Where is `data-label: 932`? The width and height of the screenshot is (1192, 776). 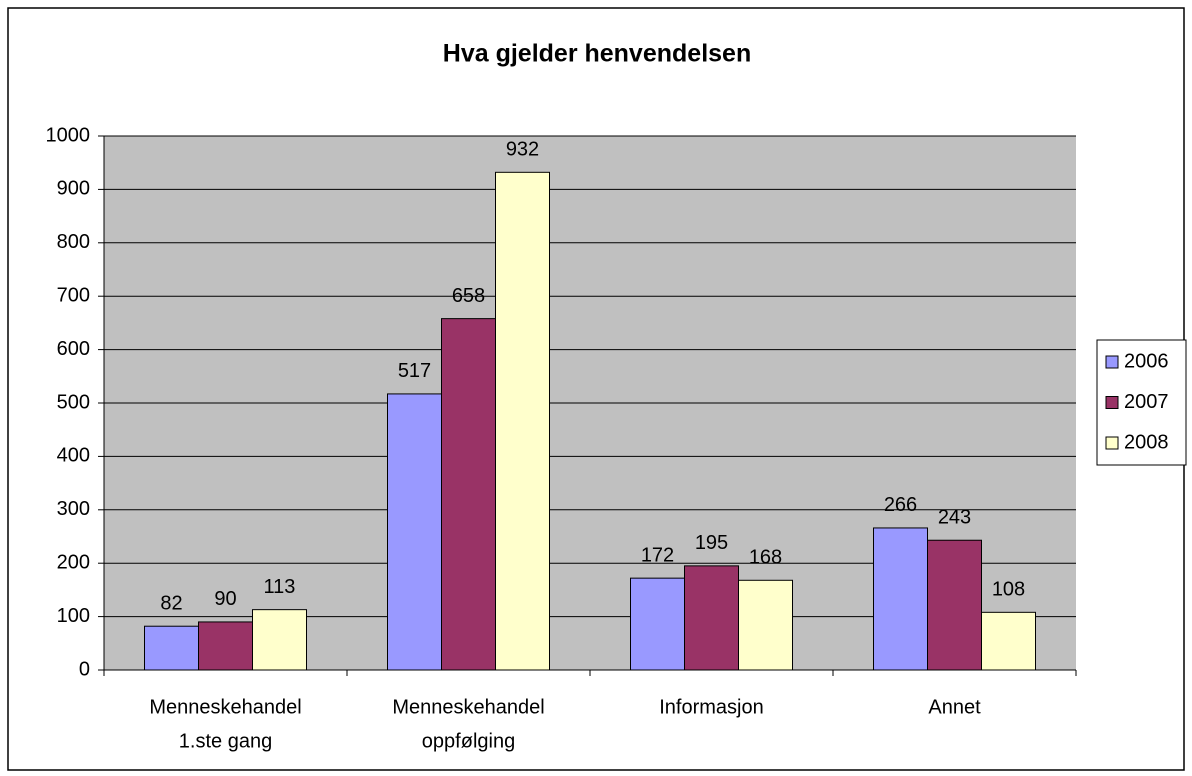 data-label: 932 is located at coordinates (522, 150).